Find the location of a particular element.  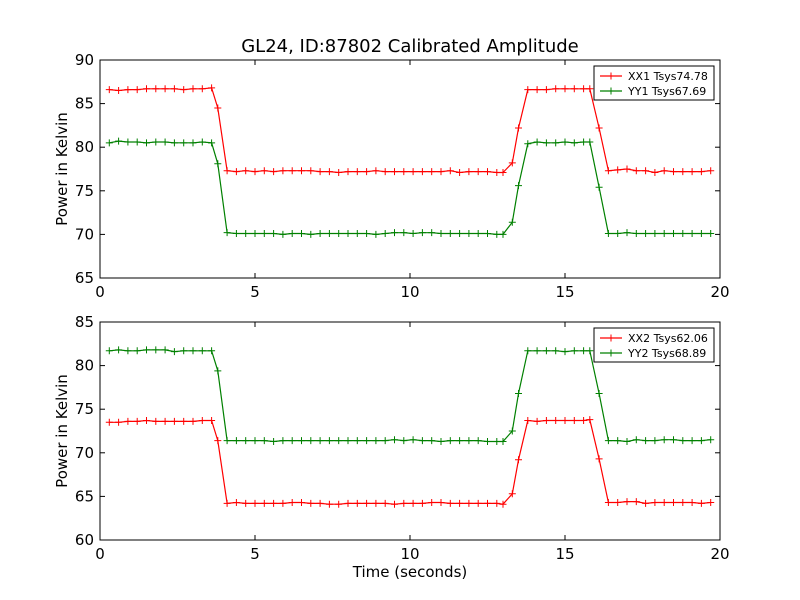

y-tick-label: 75 is located at coordinates (84, 409).